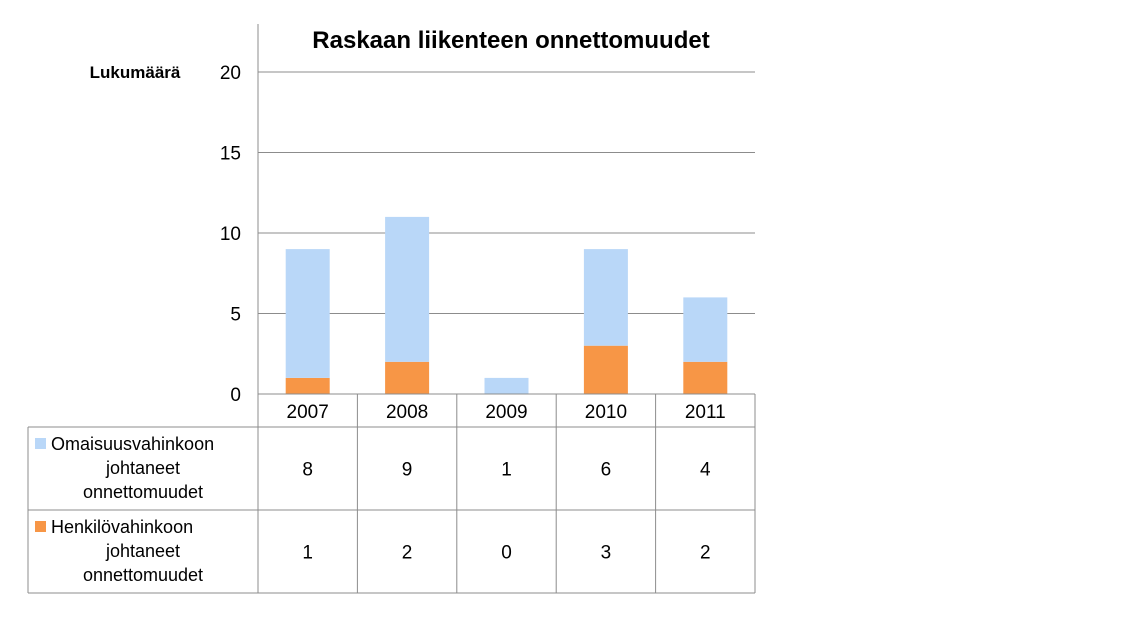 The image size is (1134, 621). Describe the element at coordinates (510, 40) in the screenshot. I see `chart-title: Raskaan liikenteen onnettomuudet` at that location.